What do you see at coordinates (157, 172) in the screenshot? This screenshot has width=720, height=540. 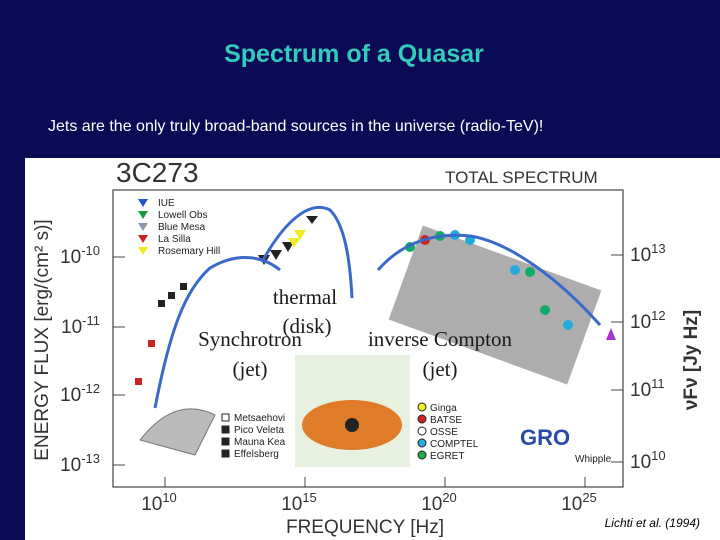 I see `source-name: 3C273` at bounding box center [157, 172].